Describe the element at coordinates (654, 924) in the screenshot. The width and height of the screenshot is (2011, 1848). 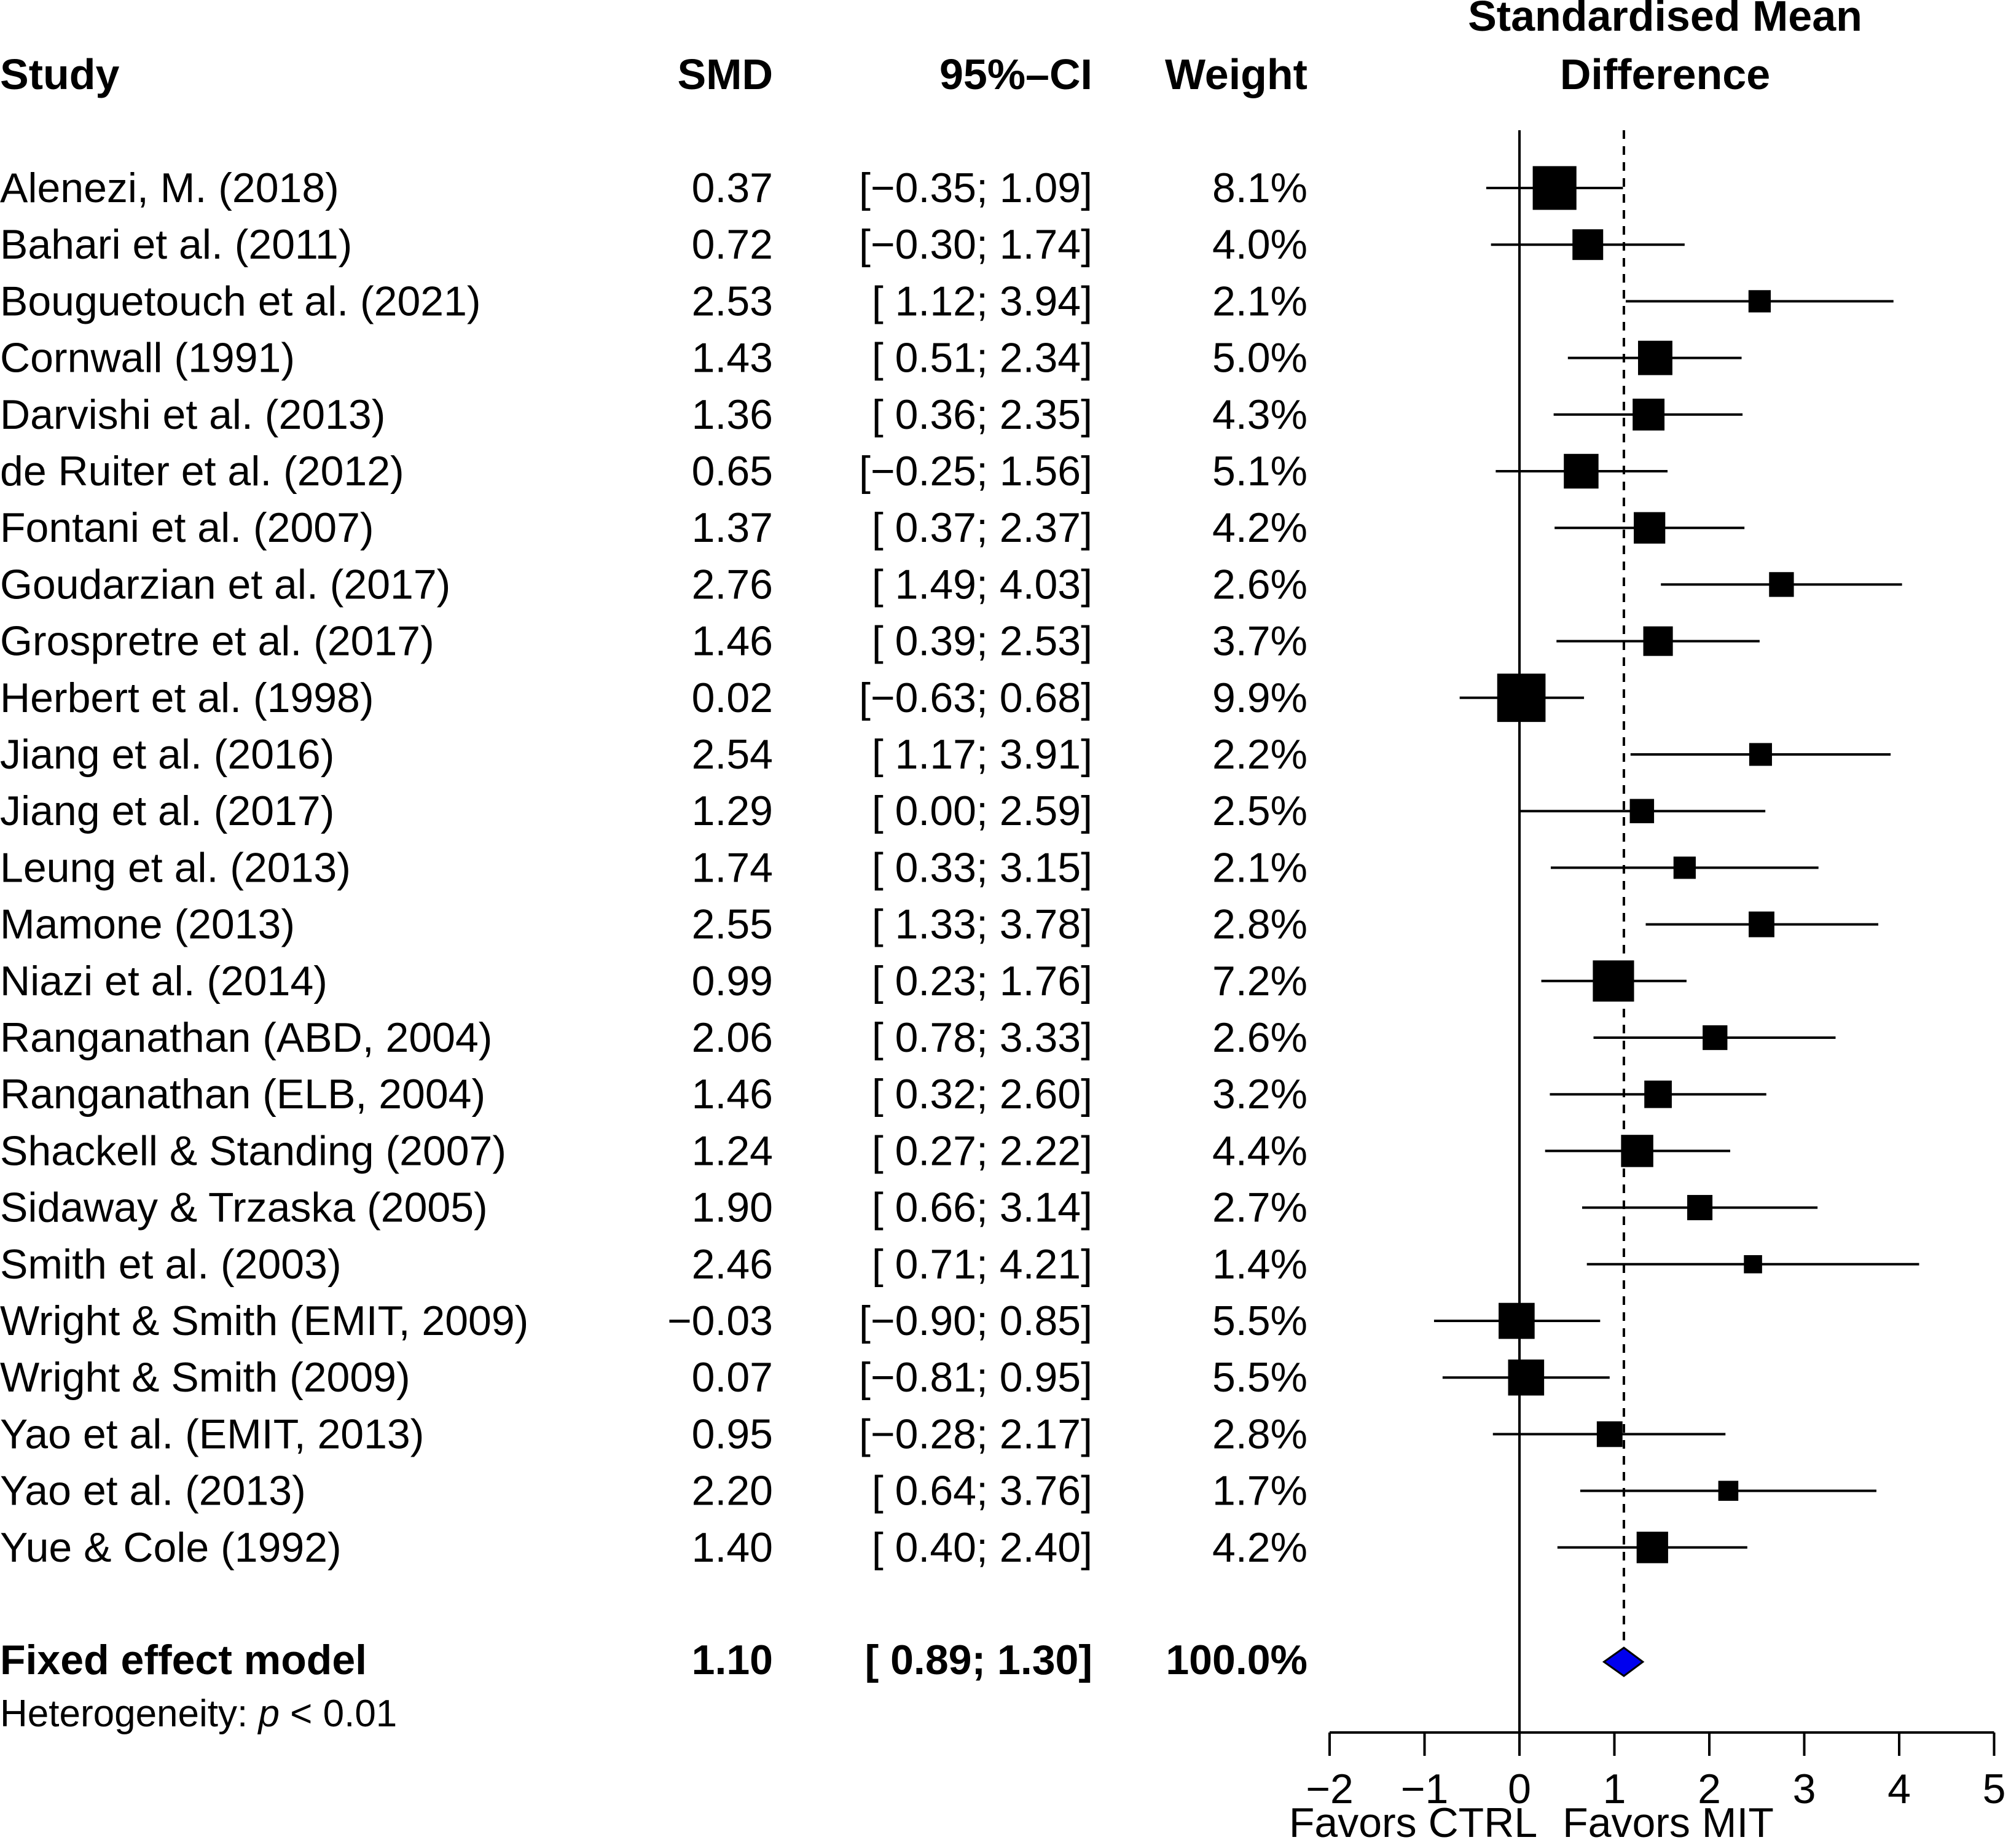
I see `study-row: Mamone (2013) 2.55 [ 1.33; 3.78] 2.8%` at that location.